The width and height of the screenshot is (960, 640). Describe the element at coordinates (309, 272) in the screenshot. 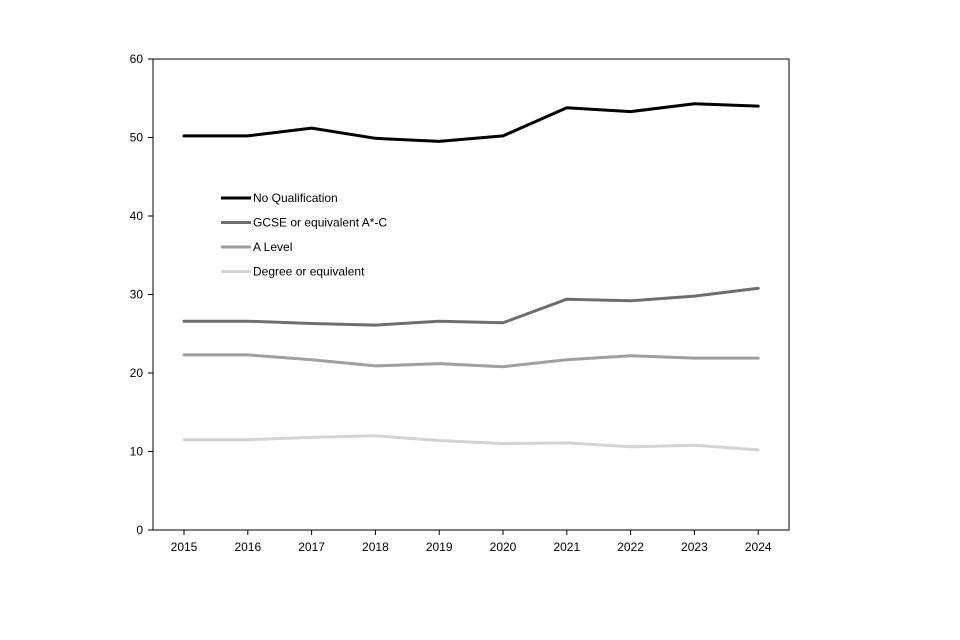

I see `legend-label: Degree or equivalent` at that location.